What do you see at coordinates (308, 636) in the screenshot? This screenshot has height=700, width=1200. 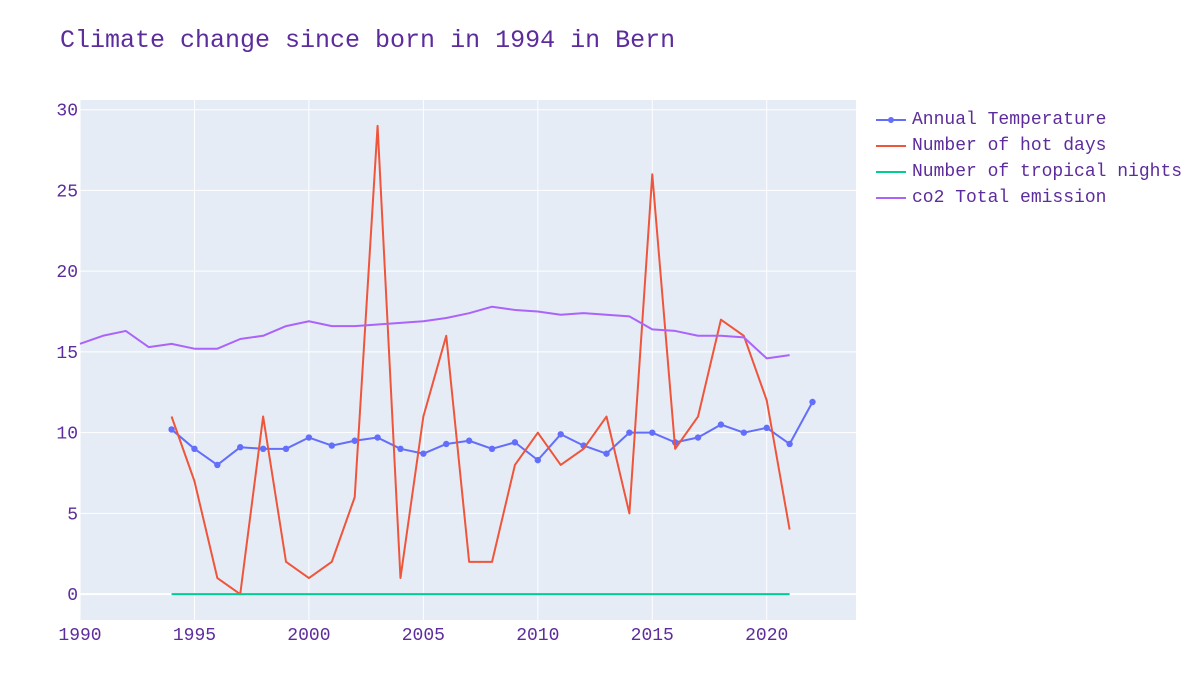 I see `x-tick-label: 2000` at bounding box center [308, 636].